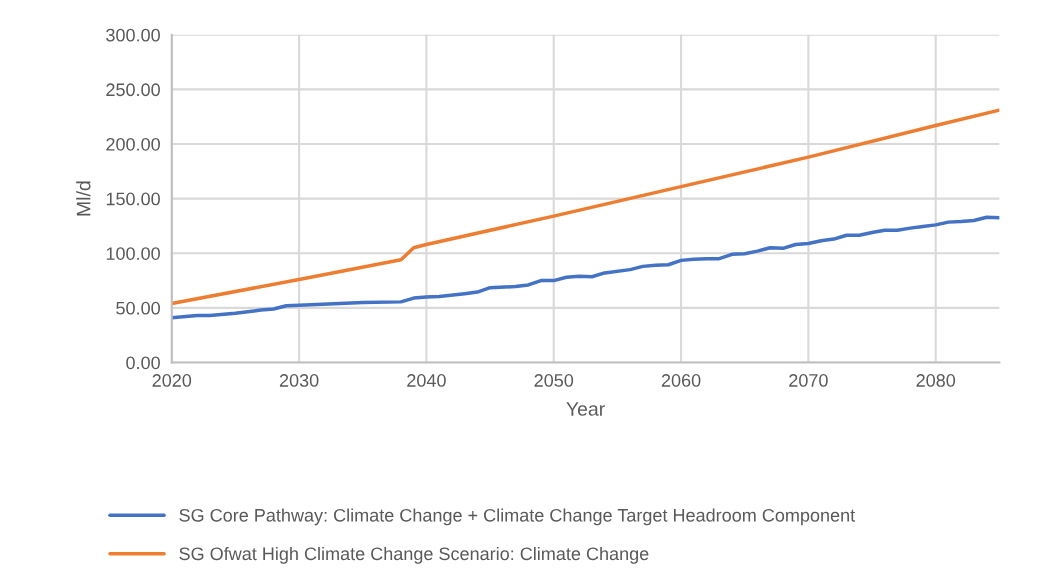 The width and height of the screenshot is (1041, 580). Describe the element at coordinates (681, 380) in the screenshot. I see `x-tick-label: 2060` at that location.